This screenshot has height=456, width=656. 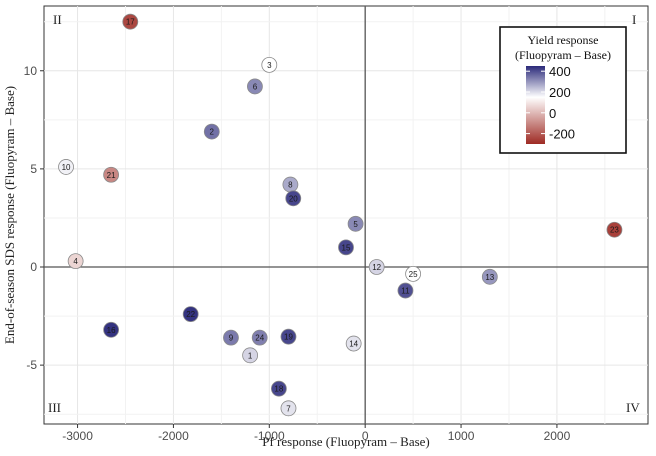 What do you see at coordinates (31, 71) in the screenshot?
I see `y-tick-label: 10` at bounding box center [31, 71].